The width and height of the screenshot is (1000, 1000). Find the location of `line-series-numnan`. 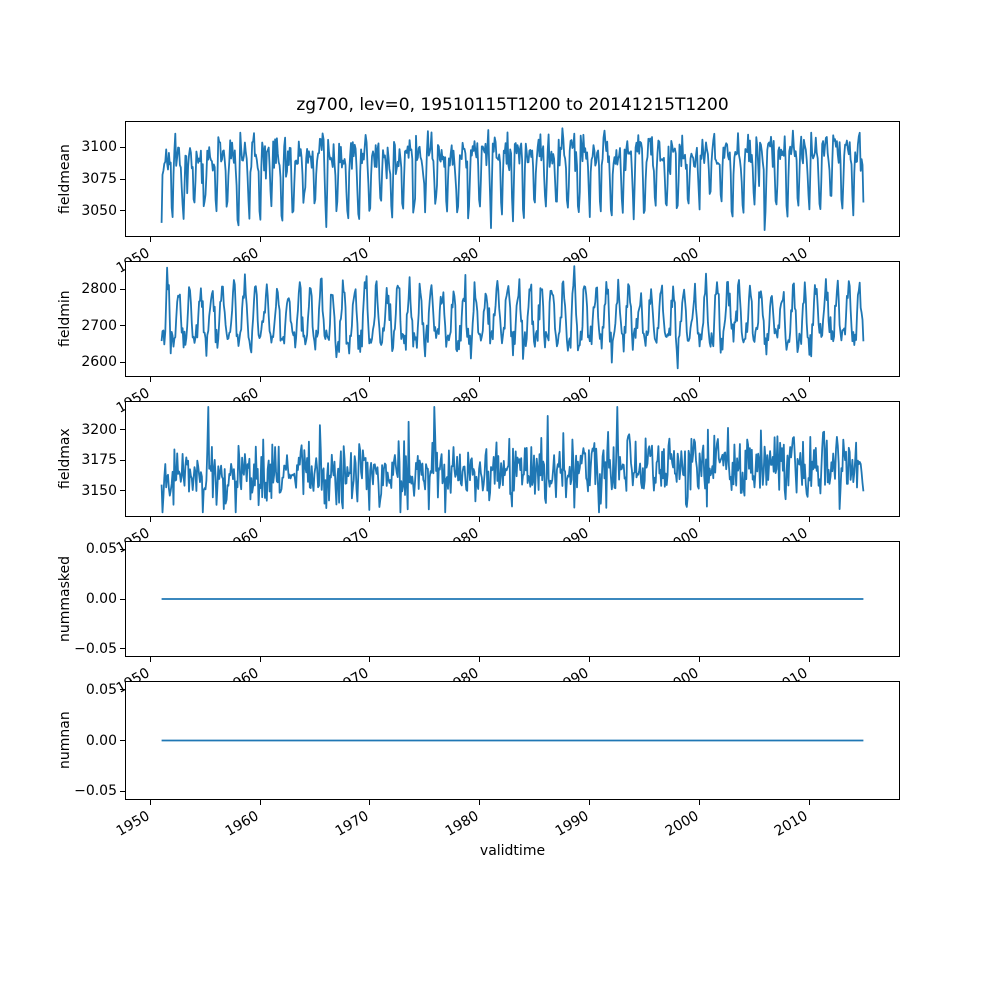

line-series-numnan is located at coordinates (512, 740).